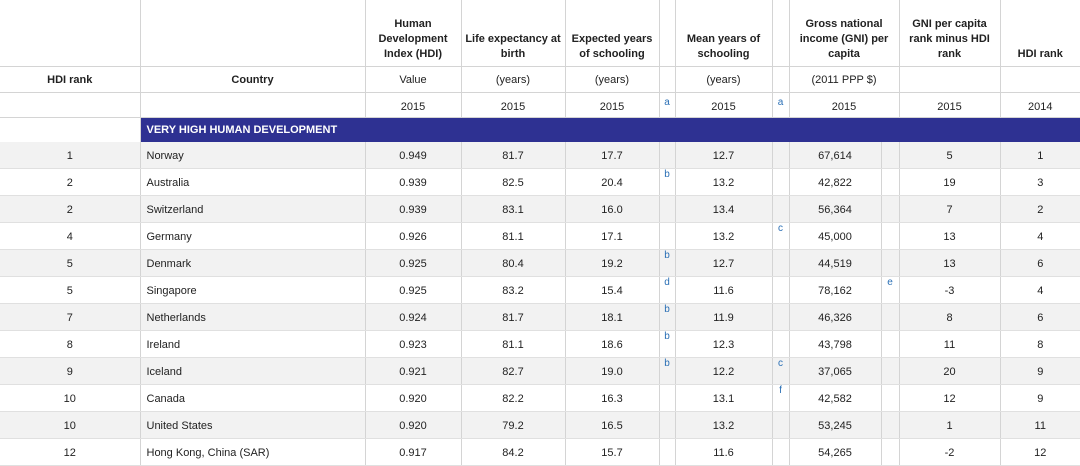 This screenshot has height=466, width=1080. I want to click on cell-life-expectancy: 82.5, so click(513, 182).